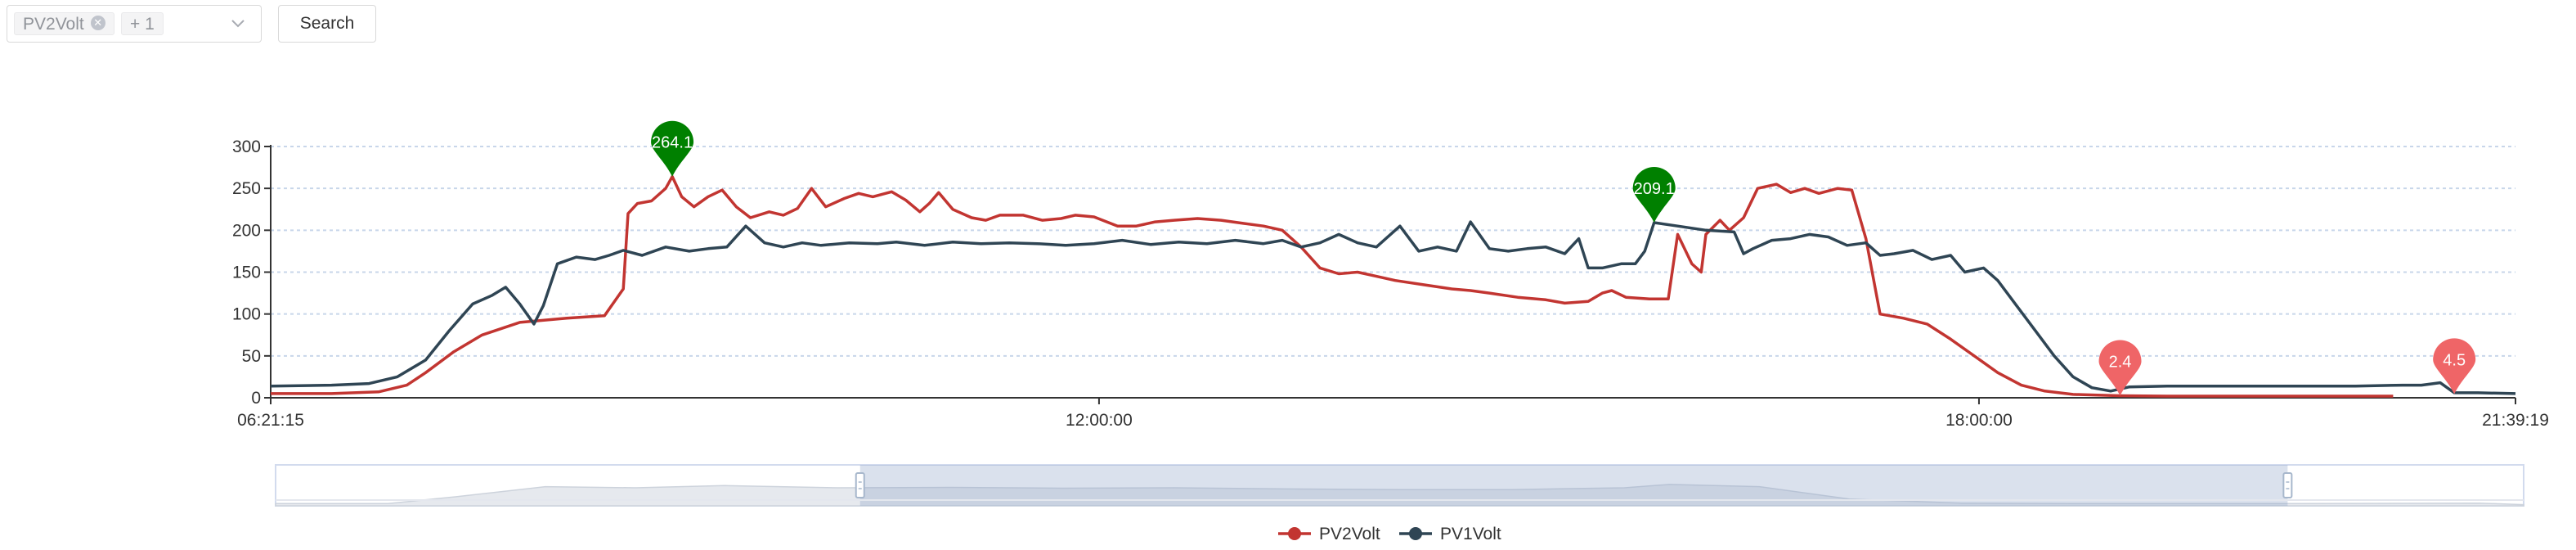 This screenshot has height=550, width=2576. I want to click on tag-pv2volt: PV2Volt ✕, so click(64, 23).